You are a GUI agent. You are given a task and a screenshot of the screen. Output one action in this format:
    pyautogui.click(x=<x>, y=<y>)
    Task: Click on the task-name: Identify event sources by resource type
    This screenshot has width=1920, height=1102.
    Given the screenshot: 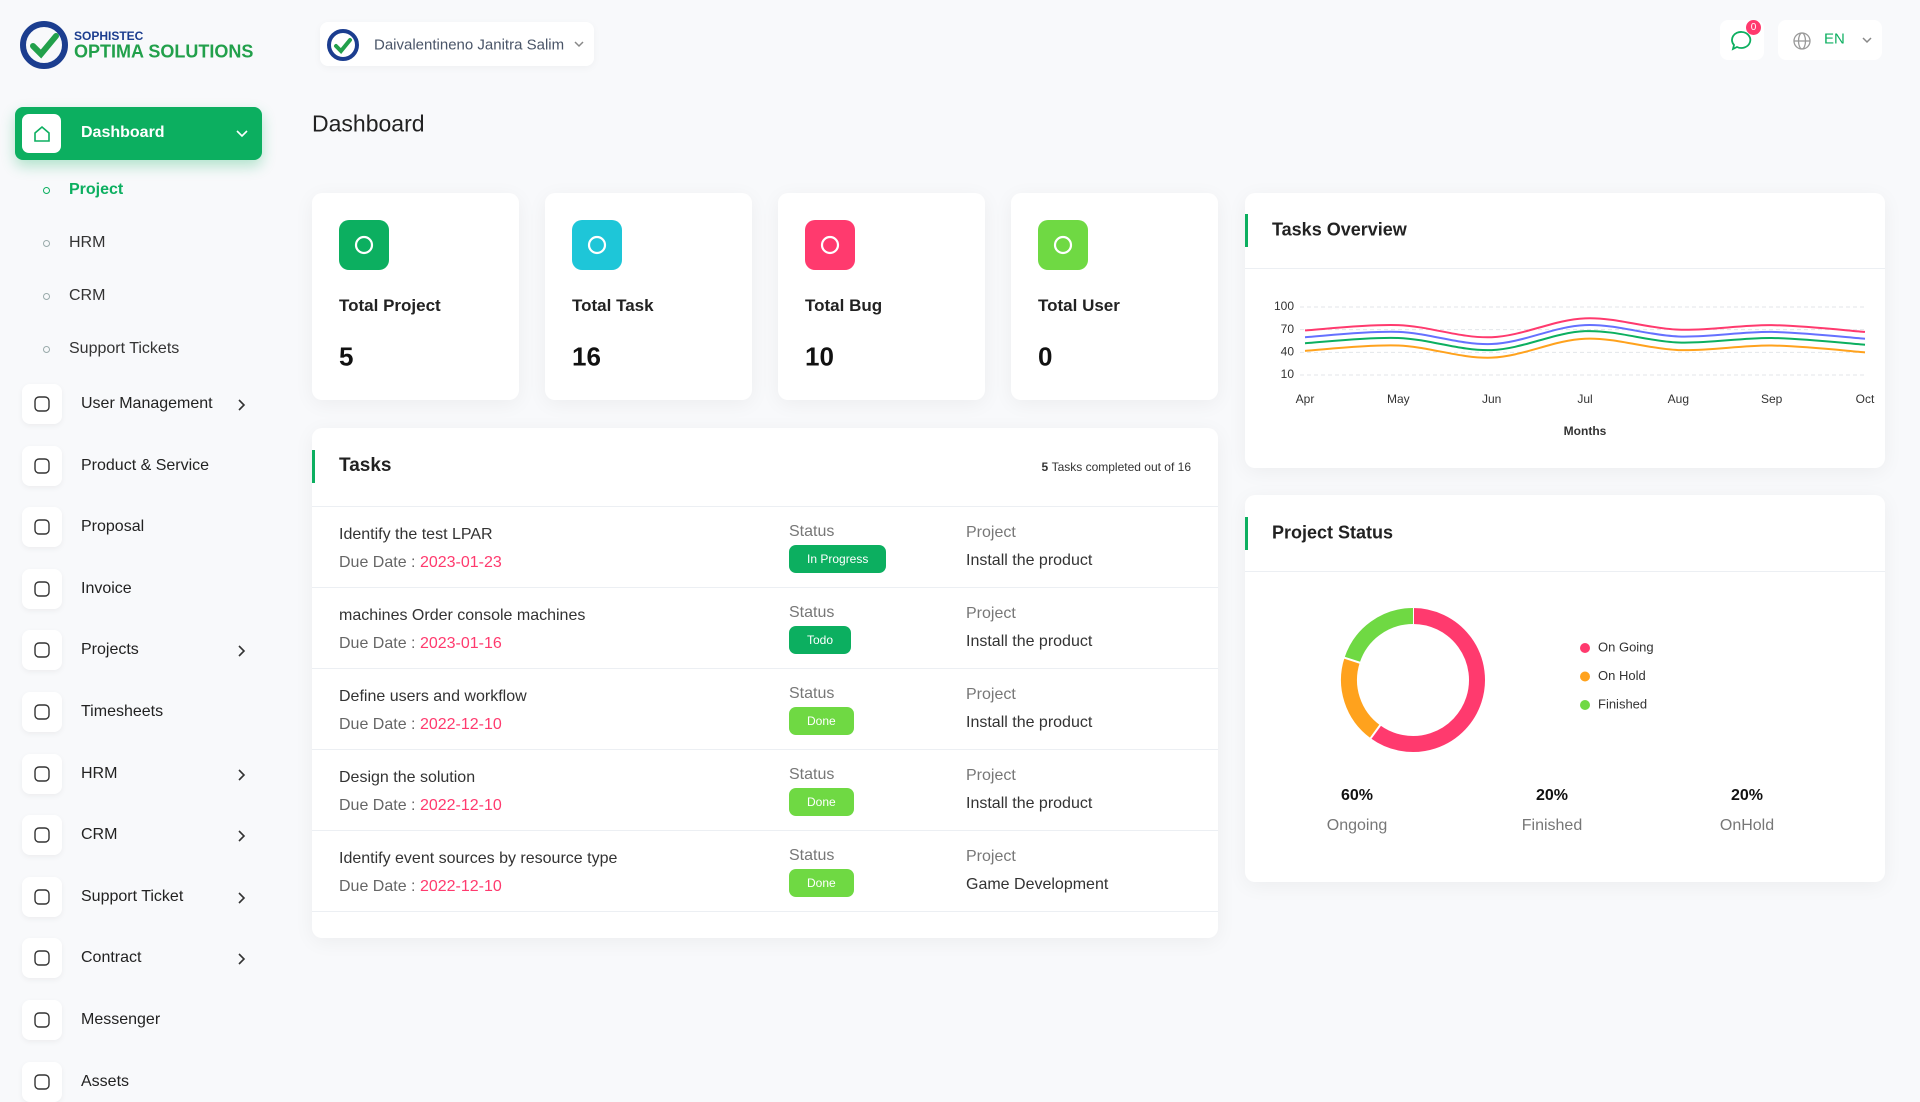 What is the action you would take?
    pyautogui.click(x=478, y=858)
    